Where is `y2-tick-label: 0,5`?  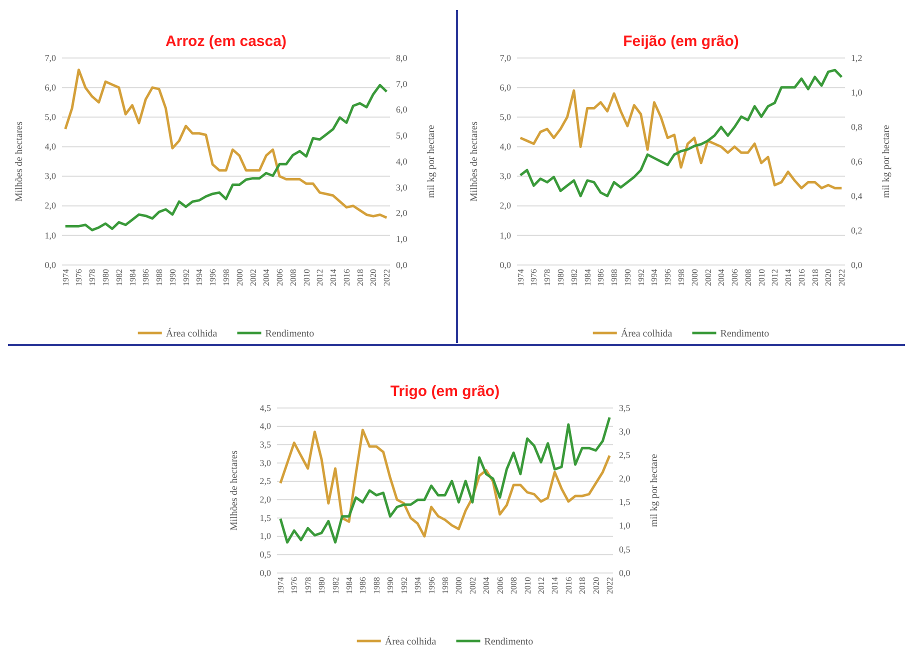 y2-tick-label: 0,5 is located at coordinates (625, 549).